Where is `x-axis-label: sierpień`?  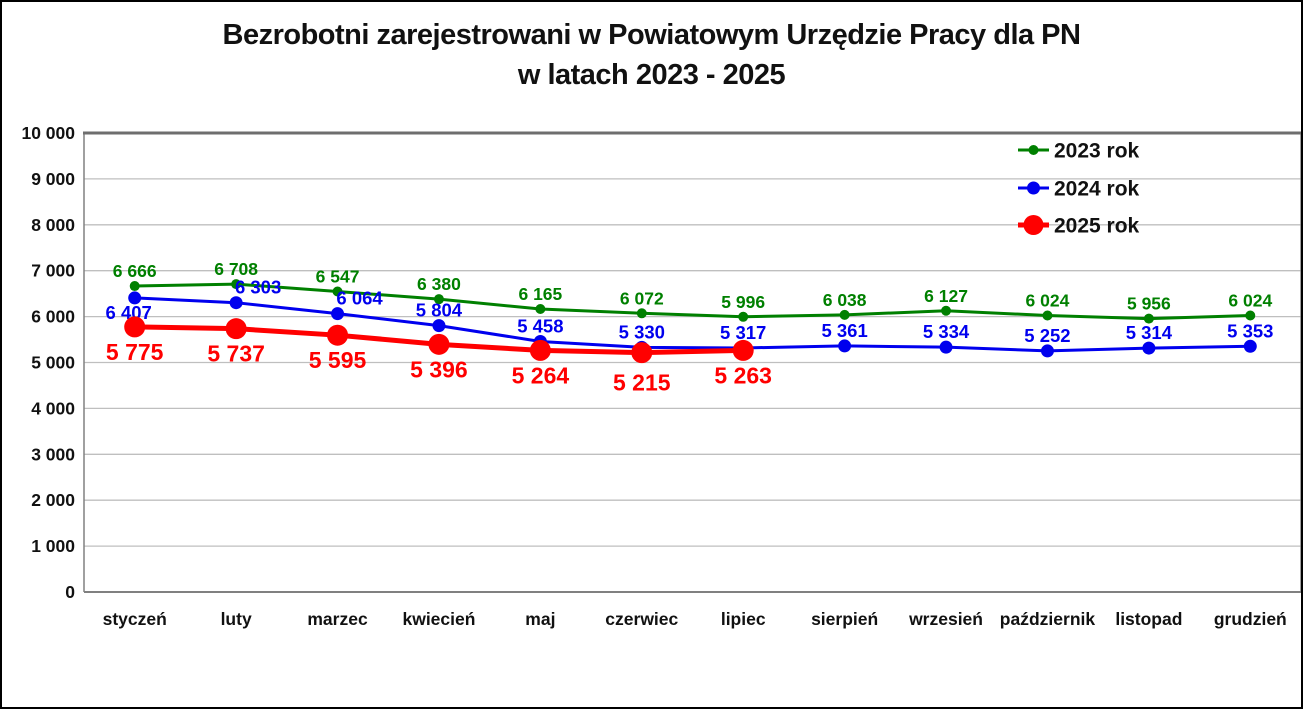
x-axis-label: sierpień is located at coordinates (844, 619).